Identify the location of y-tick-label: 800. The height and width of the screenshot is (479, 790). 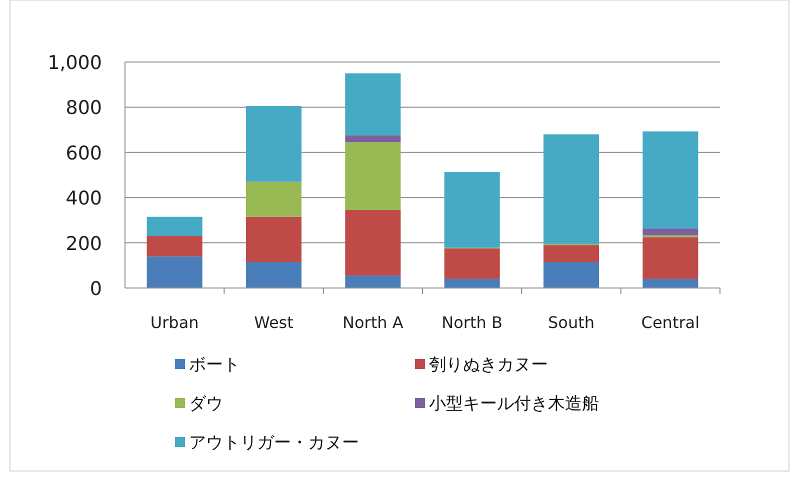
(84, 108).